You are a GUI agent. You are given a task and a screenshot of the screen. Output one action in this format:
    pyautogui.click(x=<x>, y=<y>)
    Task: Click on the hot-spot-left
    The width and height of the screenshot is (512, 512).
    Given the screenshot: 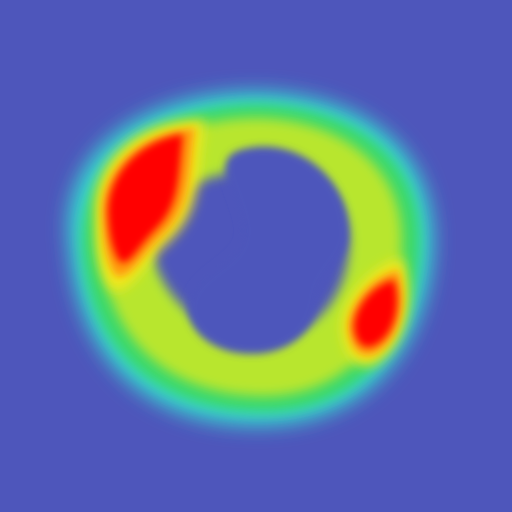 What is the action you would take?
    pyautogui.click(x=149, y=205)
    